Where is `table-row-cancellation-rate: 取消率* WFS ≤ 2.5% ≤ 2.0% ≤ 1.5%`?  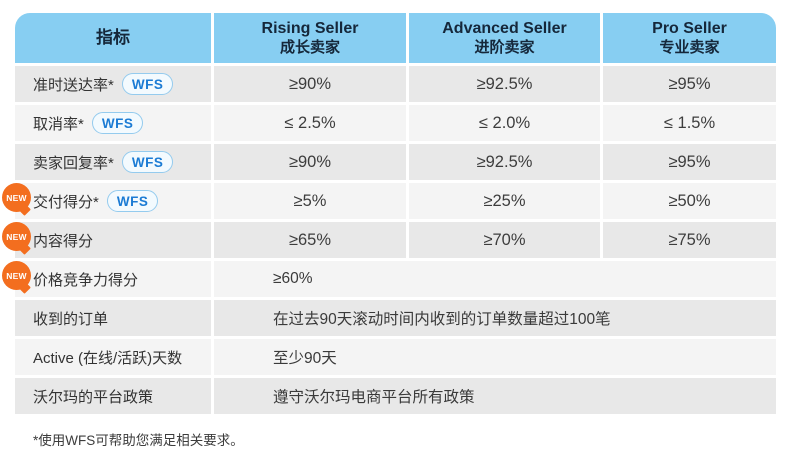
table-row-cancellation-rate: 取消率* WFS ≤ 2.5% ≤ 2.0% ≤ 1.5% is located at coordinates (397, 123).